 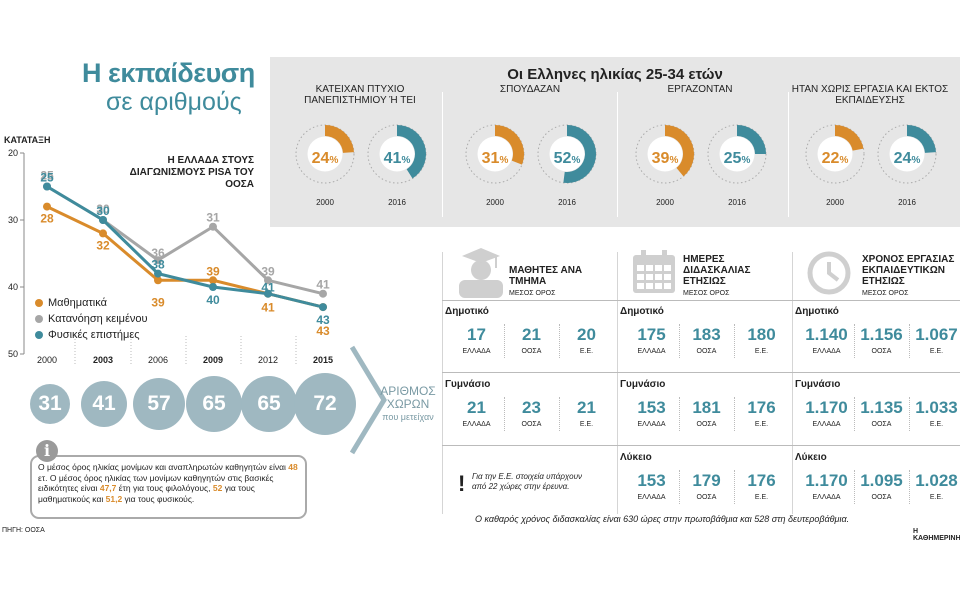 What do you see at coordinates (907, 158) in the screenshot?
I see `donut-value: 24%` at bounding box center [907, 158].